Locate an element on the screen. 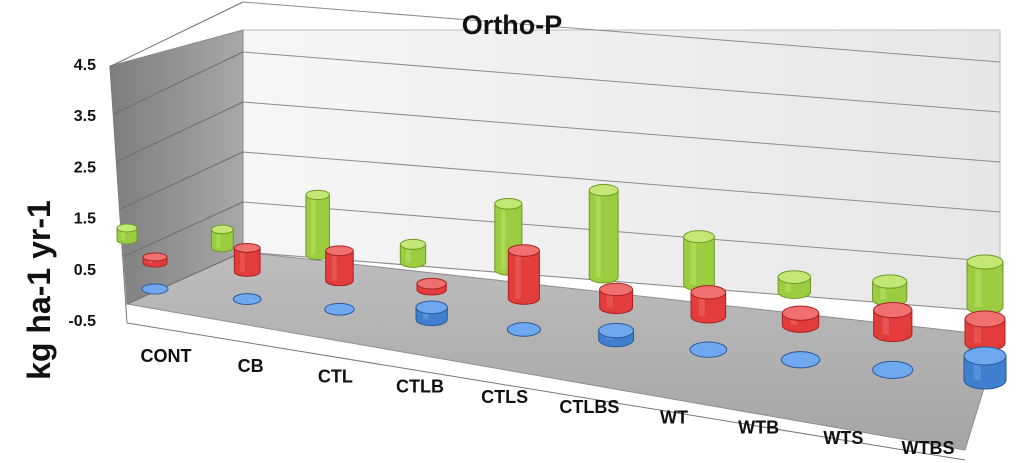 This screenshot has height=463, width=1024. y-tick-label: 2.5 is located at coordinates (85, 167).